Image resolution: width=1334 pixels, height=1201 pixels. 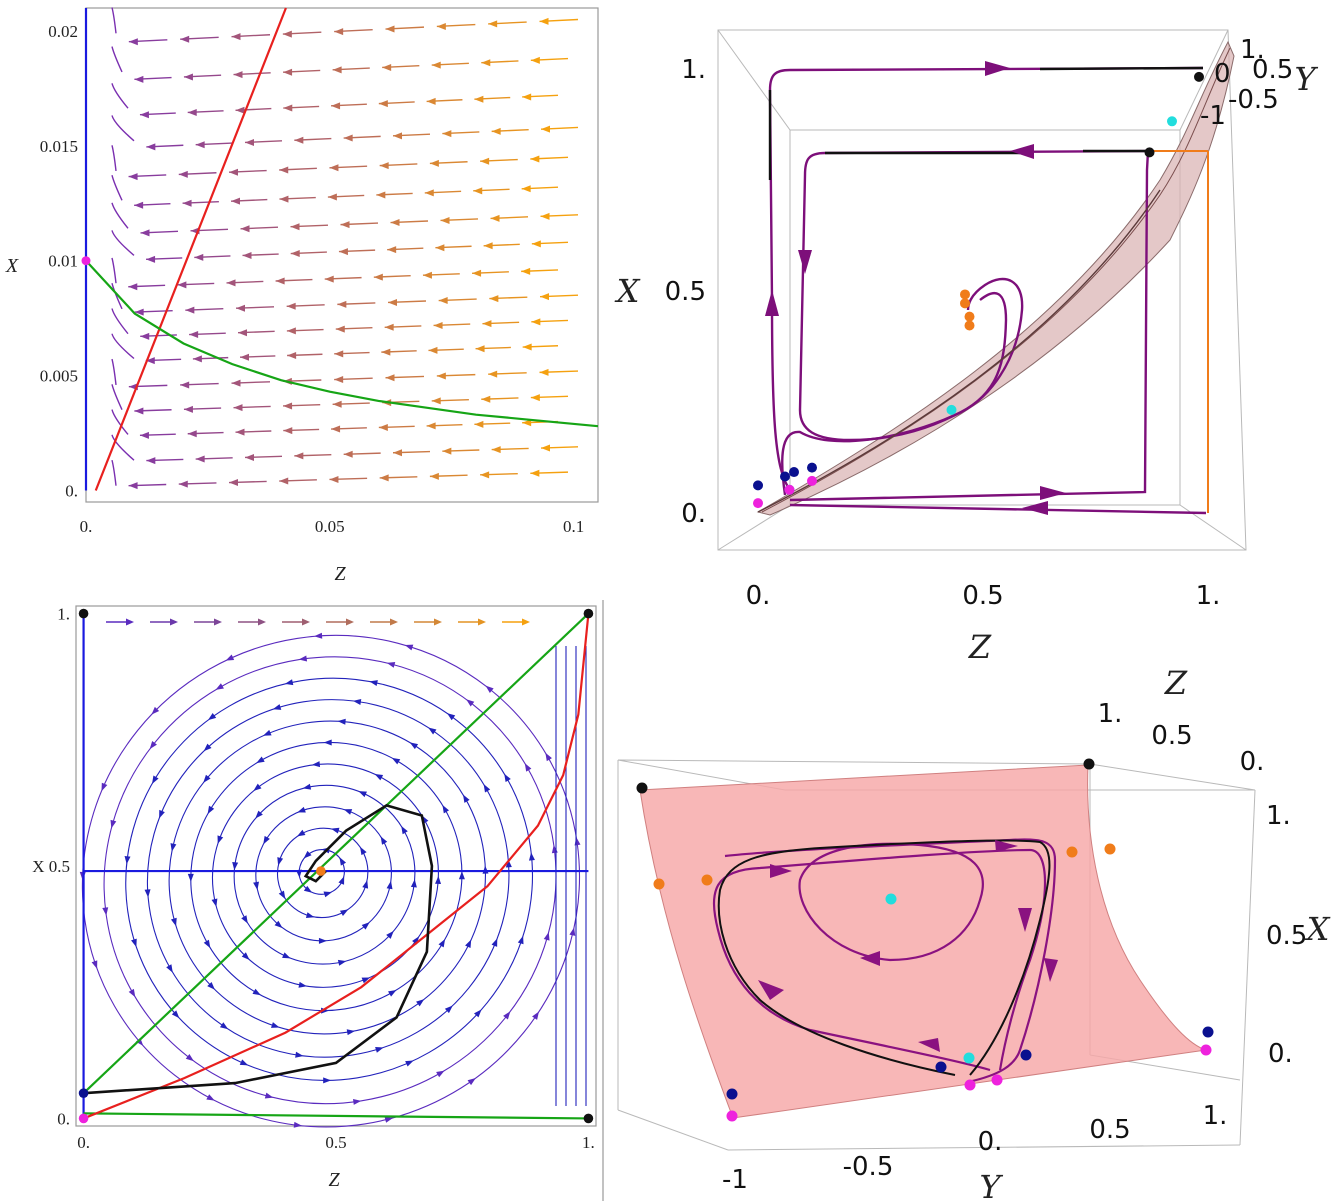 I want to click on panel4-invariant-surface, so click(x=923, y=941).